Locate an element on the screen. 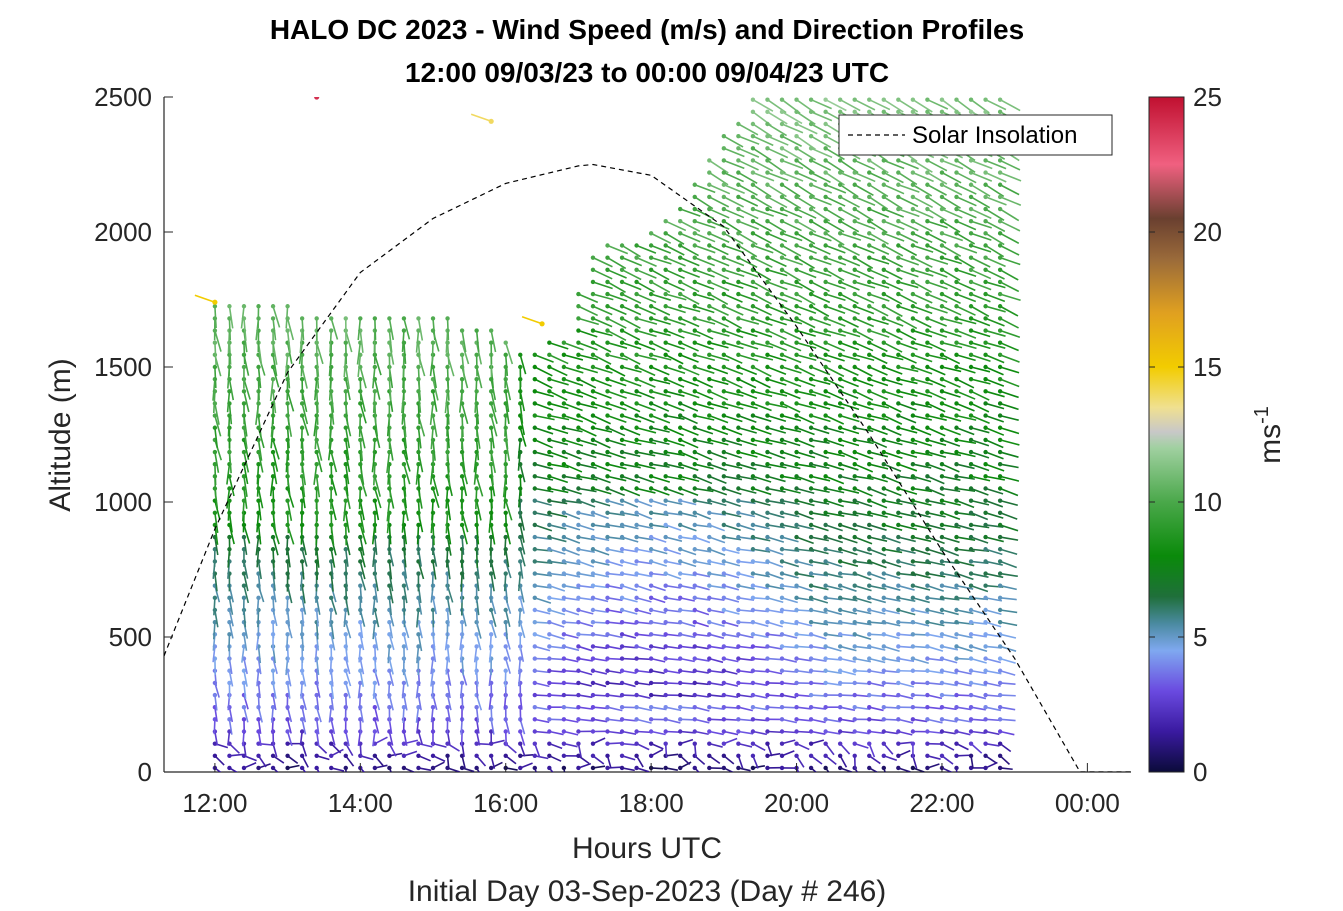 The height and width of the screenshot is (911, 1343). x-tick: 22:00 is located at coordinates (942, 790).